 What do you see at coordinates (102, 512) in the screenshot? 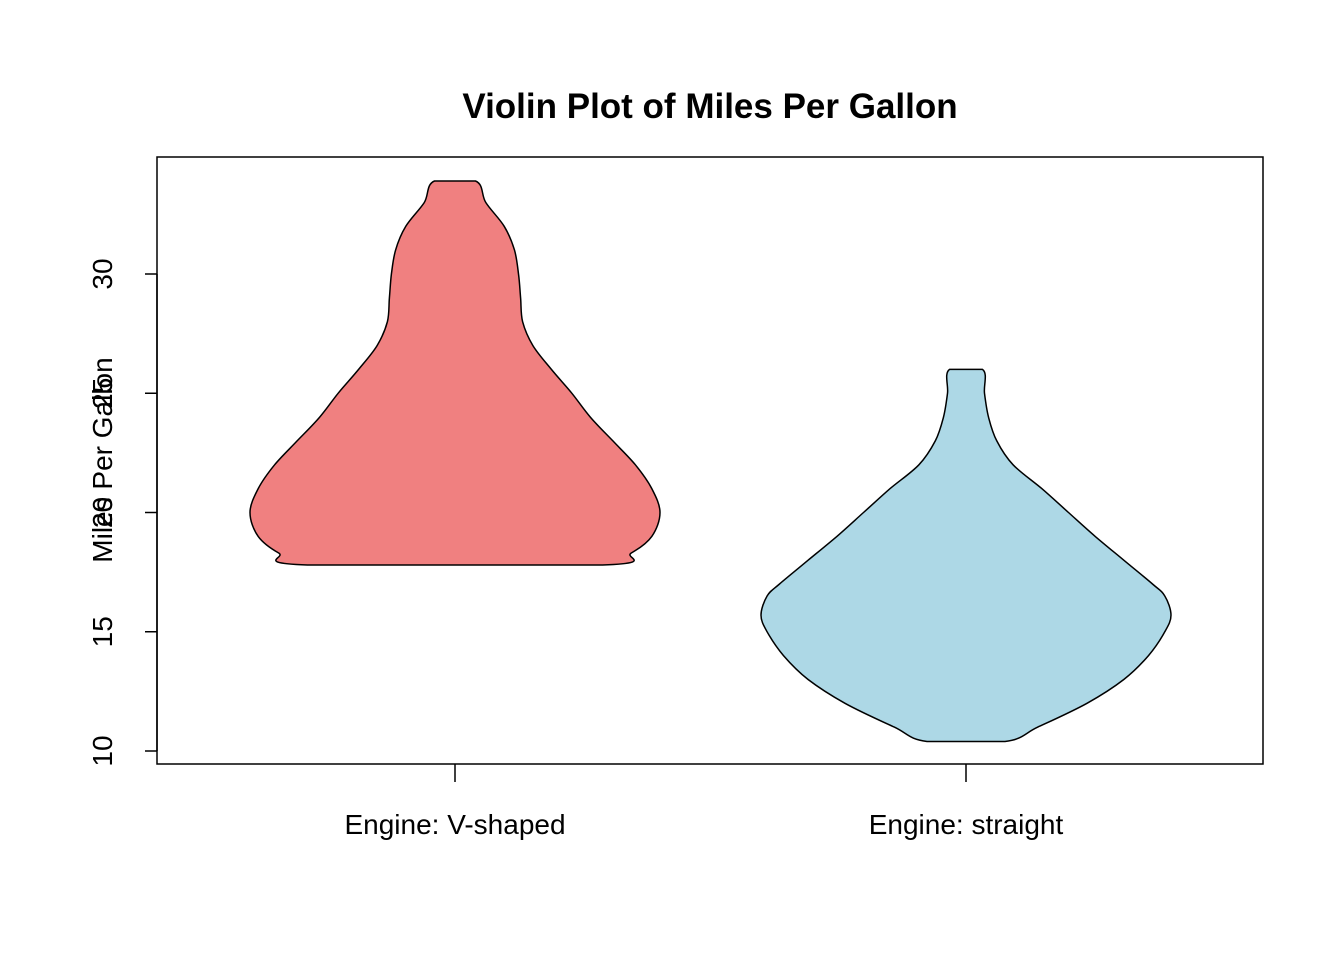
I see `y-tick-label: 20` at bounding box center [102, 512].